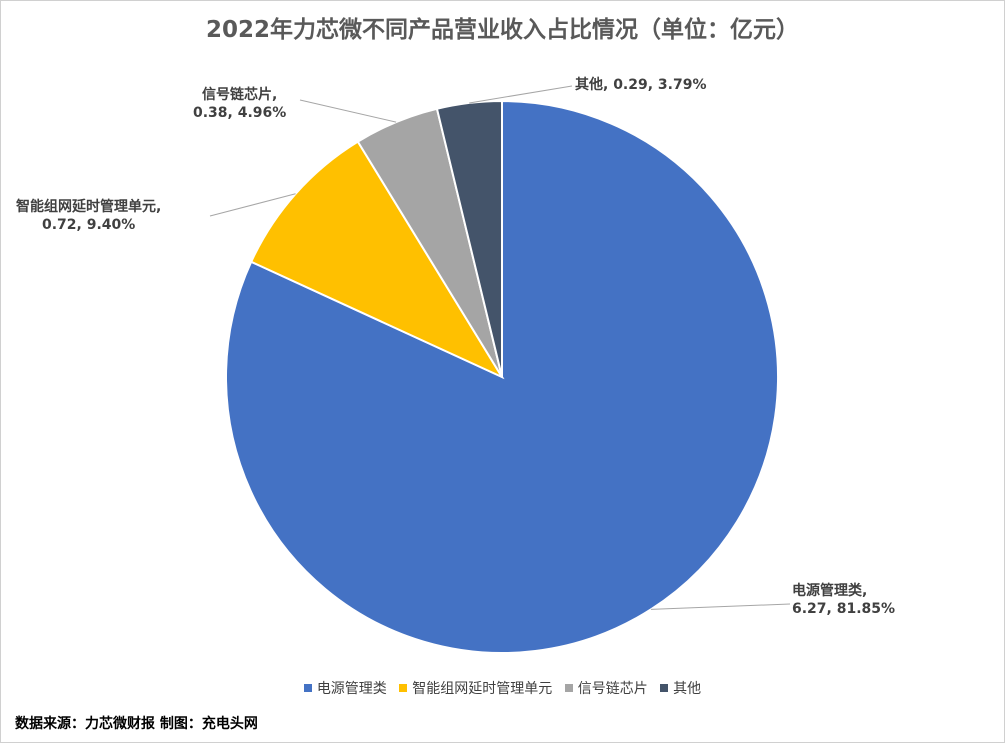 This screenshot has height=743, width=1005. What do you see at coordinates (843, 600) in the screenshot?
I see `data-label-power-management: 电源管理类, 6.27, 81.85%` at bounding box center [843, 600].